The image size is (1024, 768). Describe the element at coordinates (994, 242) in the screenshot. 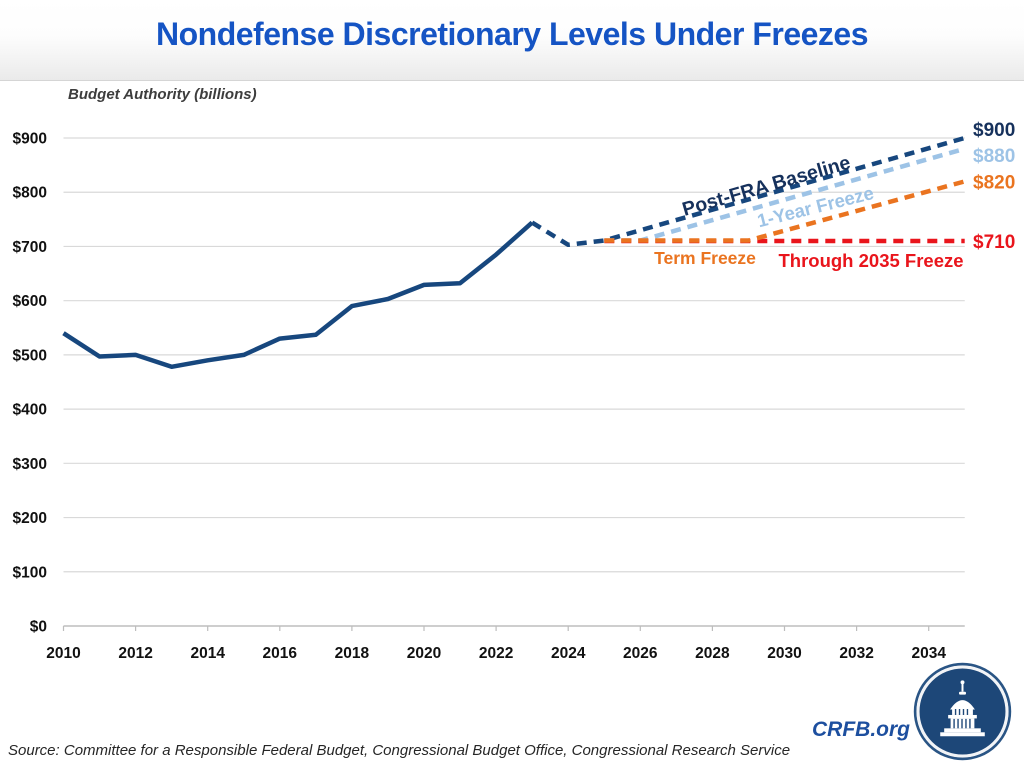

I see `series-end-label: $710` at that location.